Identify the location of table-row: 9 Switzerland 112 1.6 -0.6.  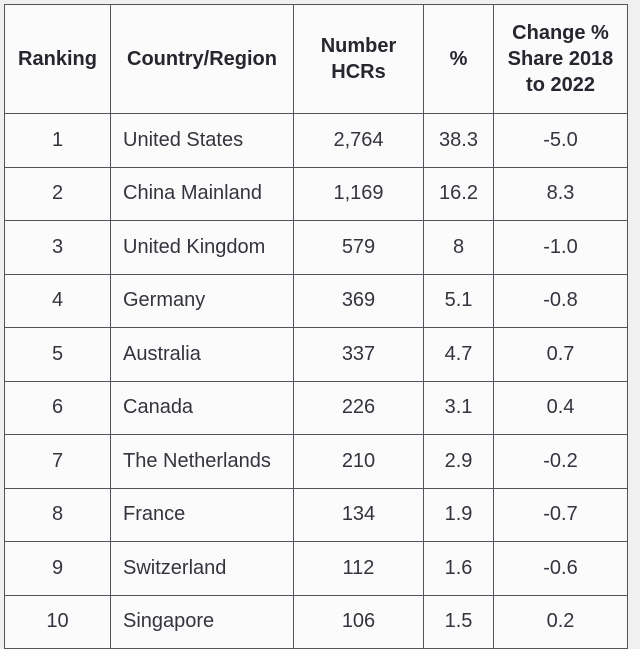
(316, 568).